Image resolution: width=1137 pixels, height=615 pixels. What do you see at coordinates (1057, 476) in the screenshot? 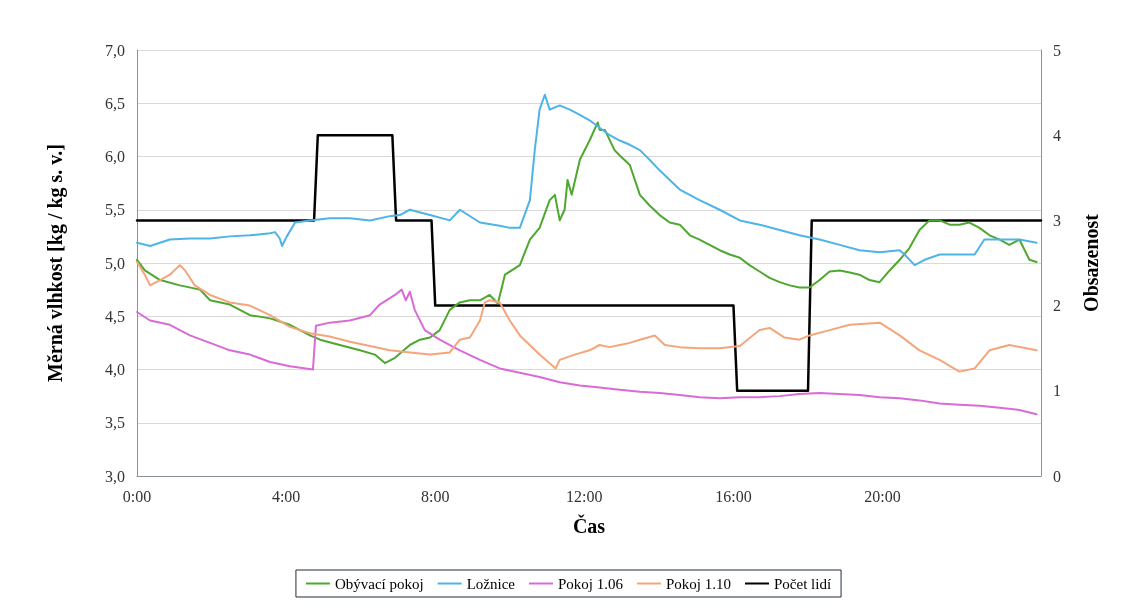
I see `y2-tick-label: 0` at bounding box center [1057, 476].